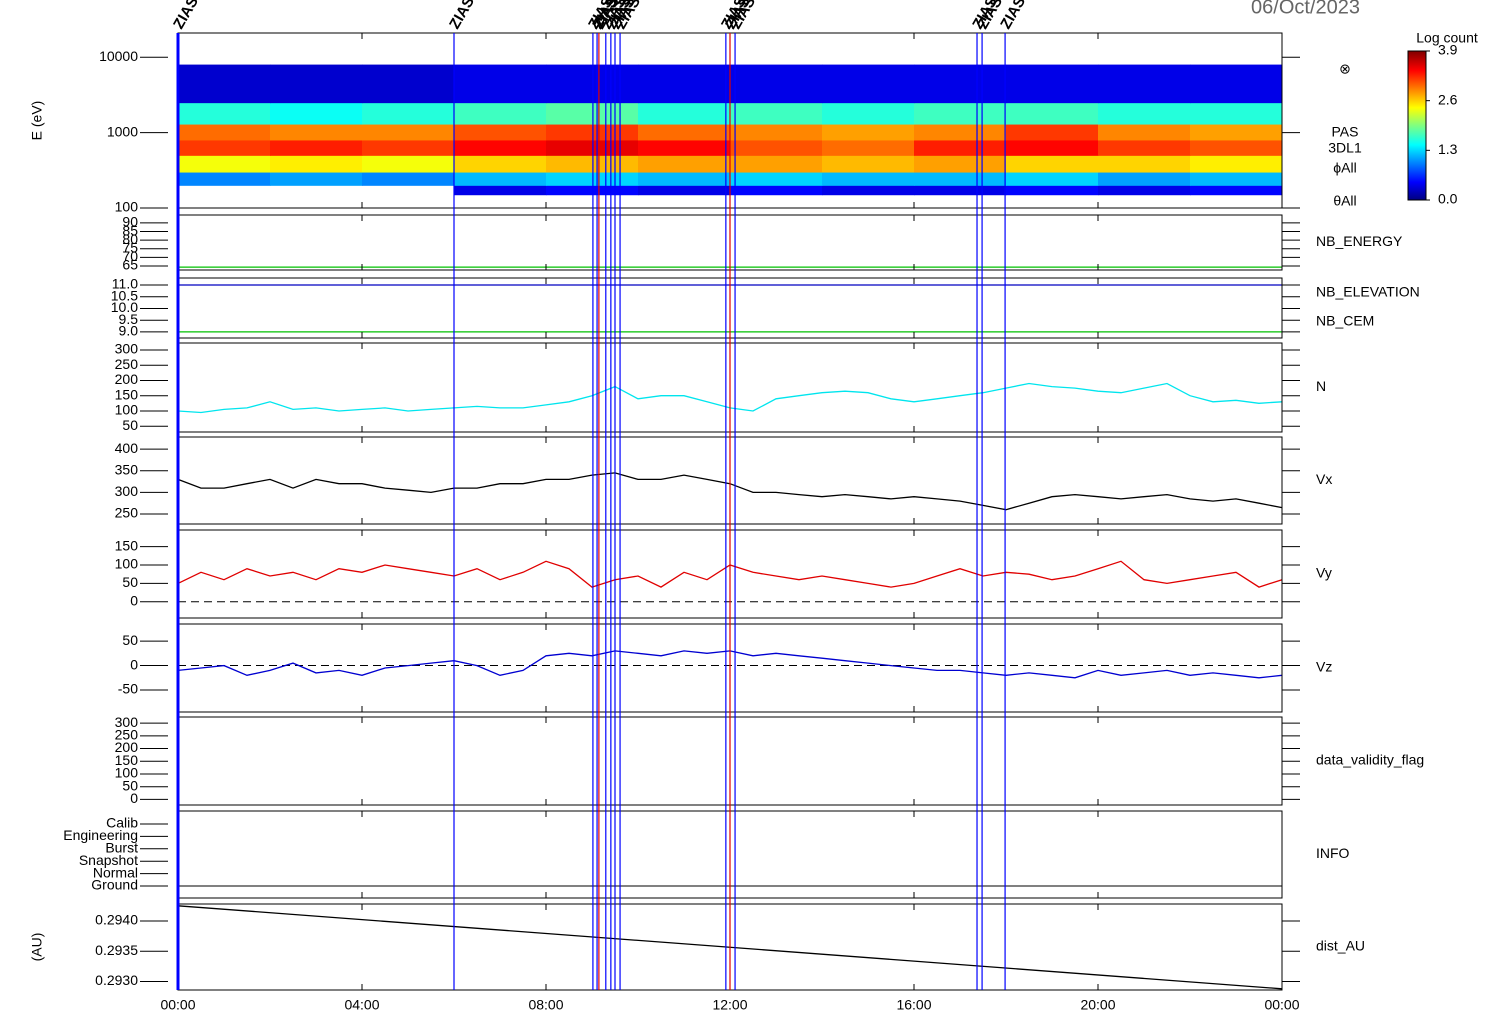 Image resolution: width=1512 pixels, height=1020 pixels. I want to click on y-tick-label: Burst, so click(121, 848).